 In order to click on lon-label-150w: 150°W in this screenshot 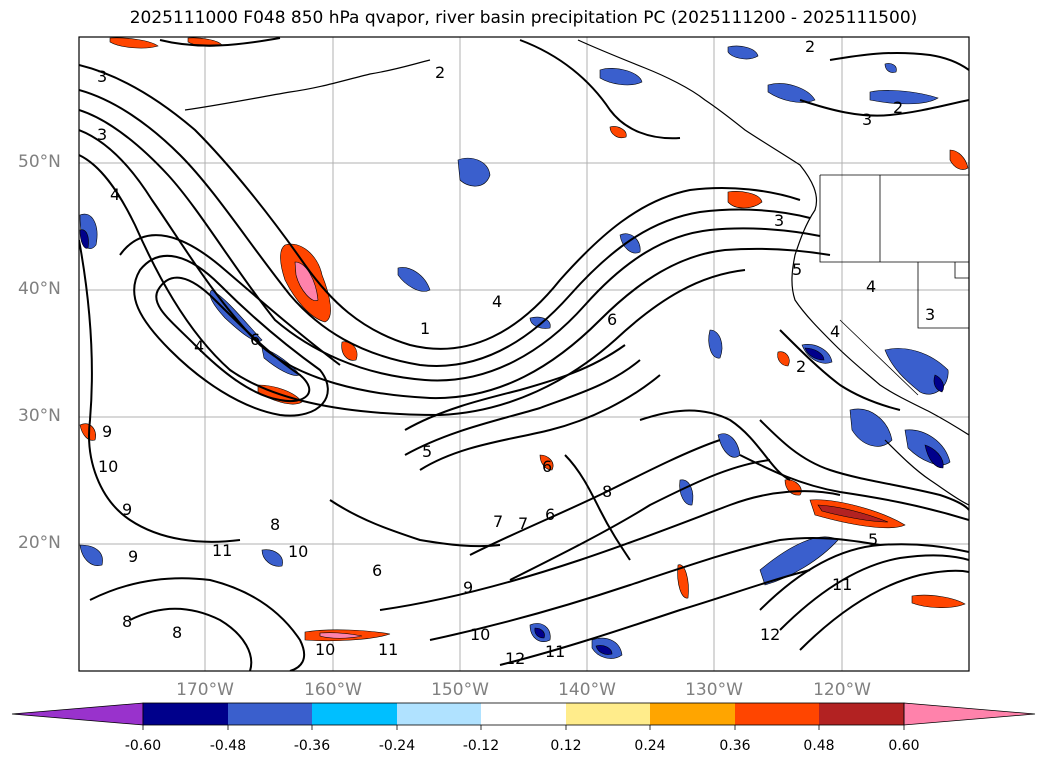, I will do `click(460, 690)`.